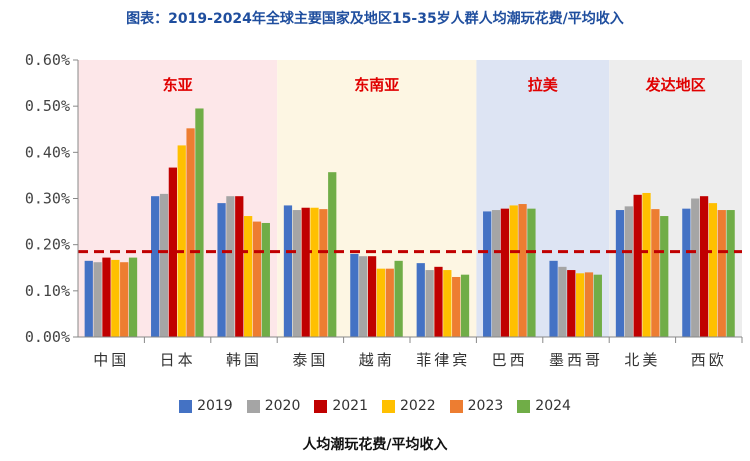  Describe the element at coordinates (47, 60) in the screenshot. I see `y-tick-label: 0.60%` at that location.